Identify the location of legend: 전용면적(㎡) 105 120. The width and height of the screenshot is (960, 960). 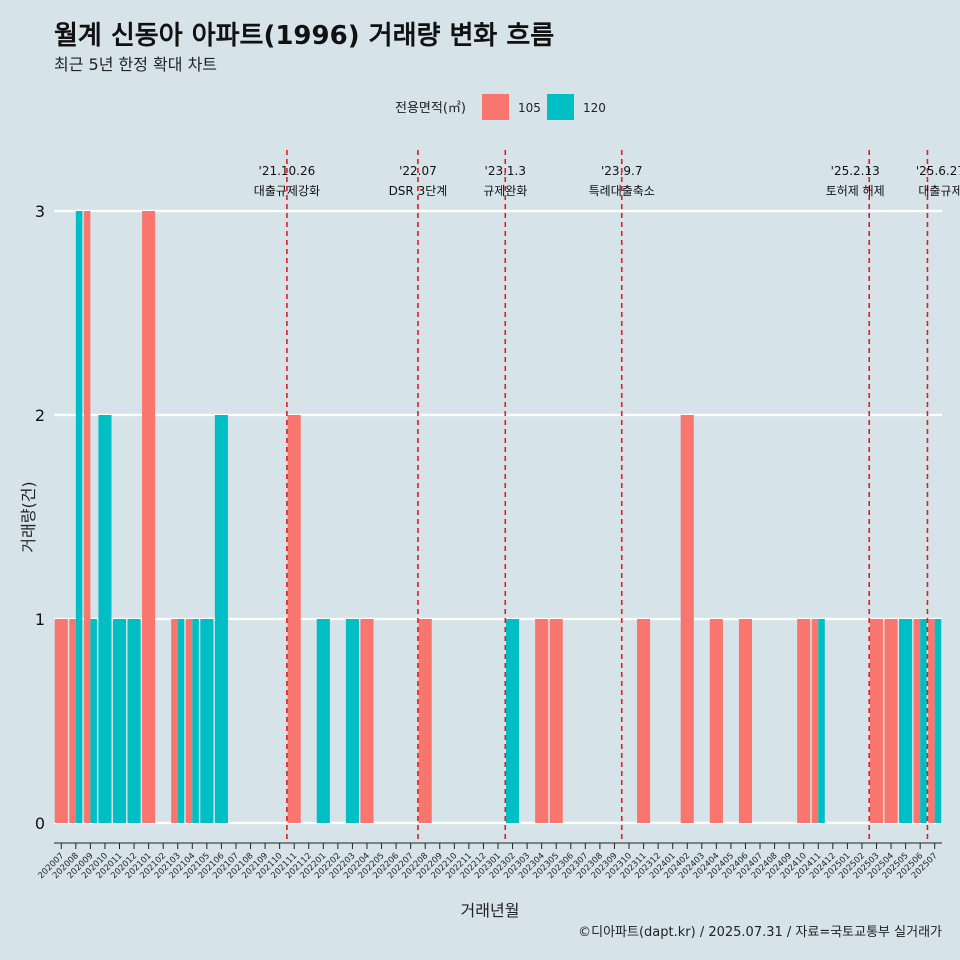
(500, 107).